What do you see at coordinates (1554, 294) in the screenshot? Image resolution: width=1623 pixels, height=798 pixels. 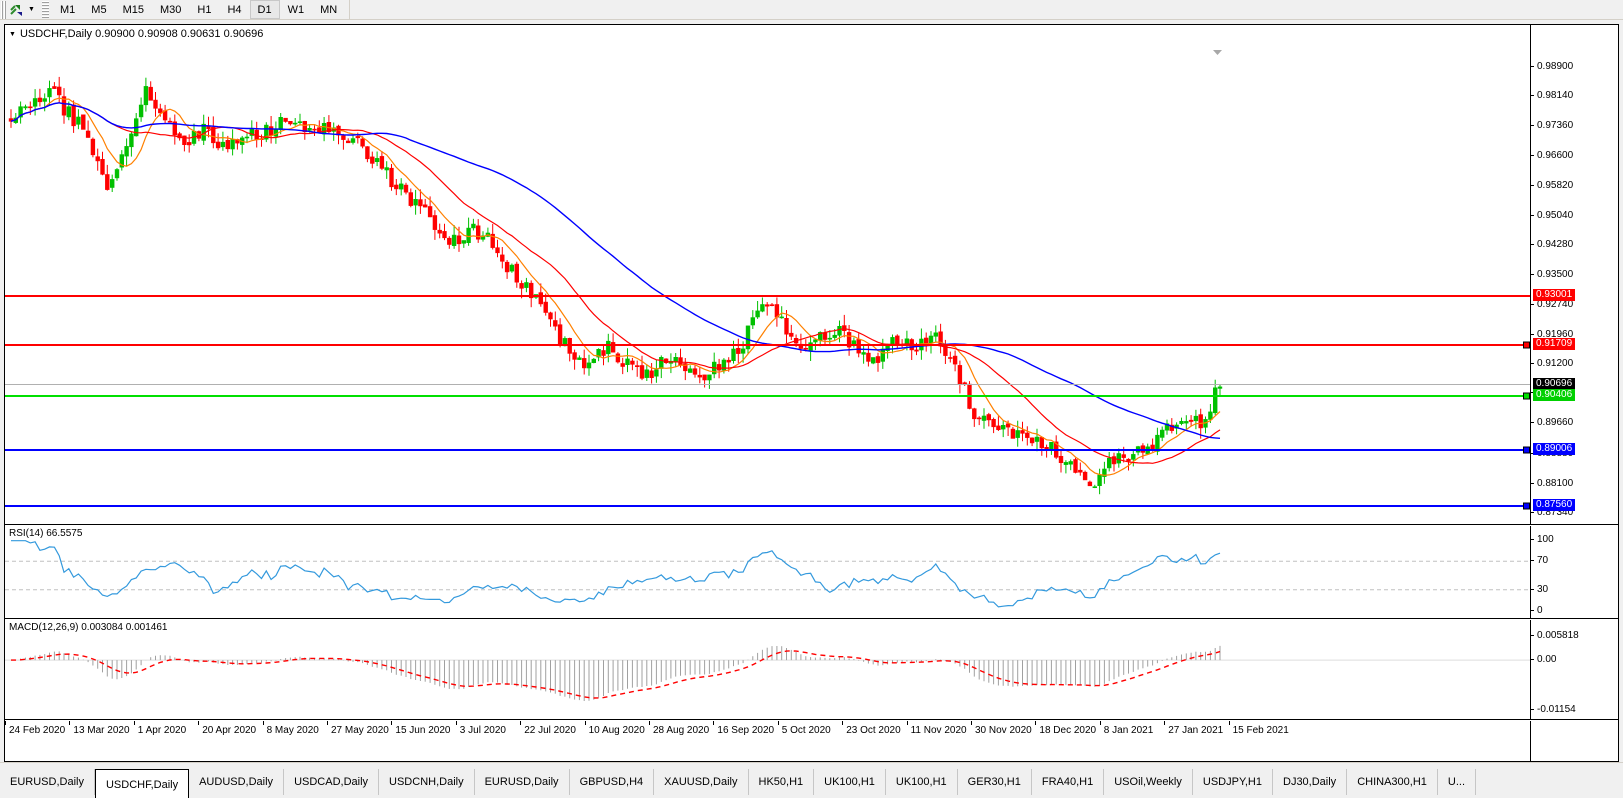 I see `price-tag-resistance: 0.93001` at bounding box center [1554, 294].